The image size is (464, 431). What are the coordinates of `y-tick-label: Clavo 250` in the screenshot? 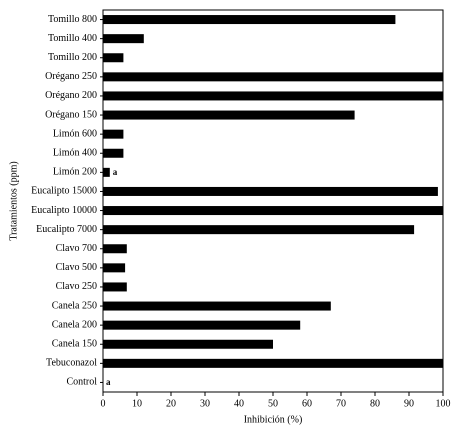 It's located at (76, 286).